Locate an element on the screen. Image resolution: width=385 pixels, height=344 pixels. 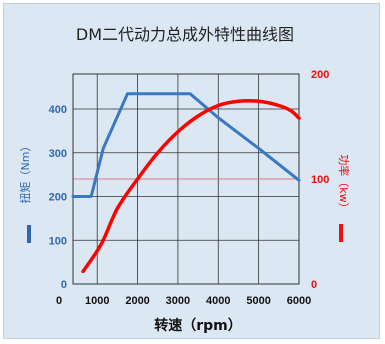
chart-title: DM二代动力总成外特性曲线图 is located at coordinates (185, 34).